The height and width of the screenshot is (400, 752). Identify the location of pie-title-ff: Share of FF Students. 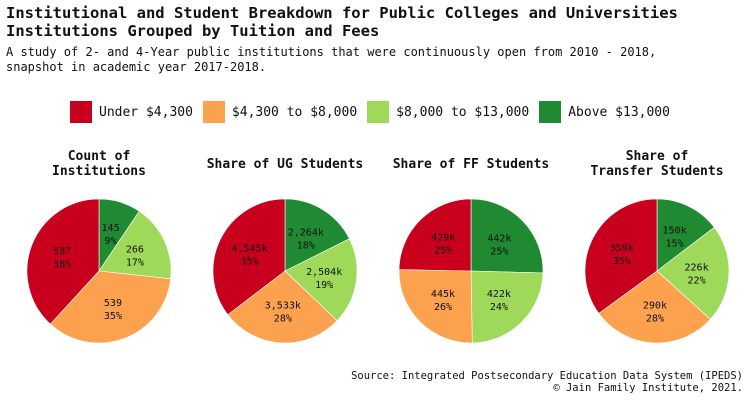
(471, 164).